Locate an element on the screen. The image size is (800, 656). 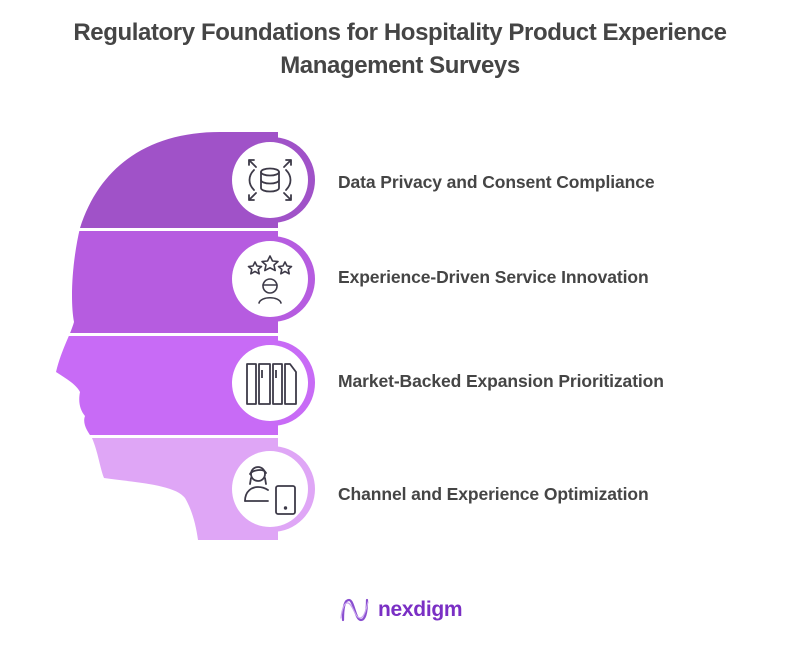
segment-label-service-innovation: Experience-Driven Service Innovation is located at coordinates (493, 277).